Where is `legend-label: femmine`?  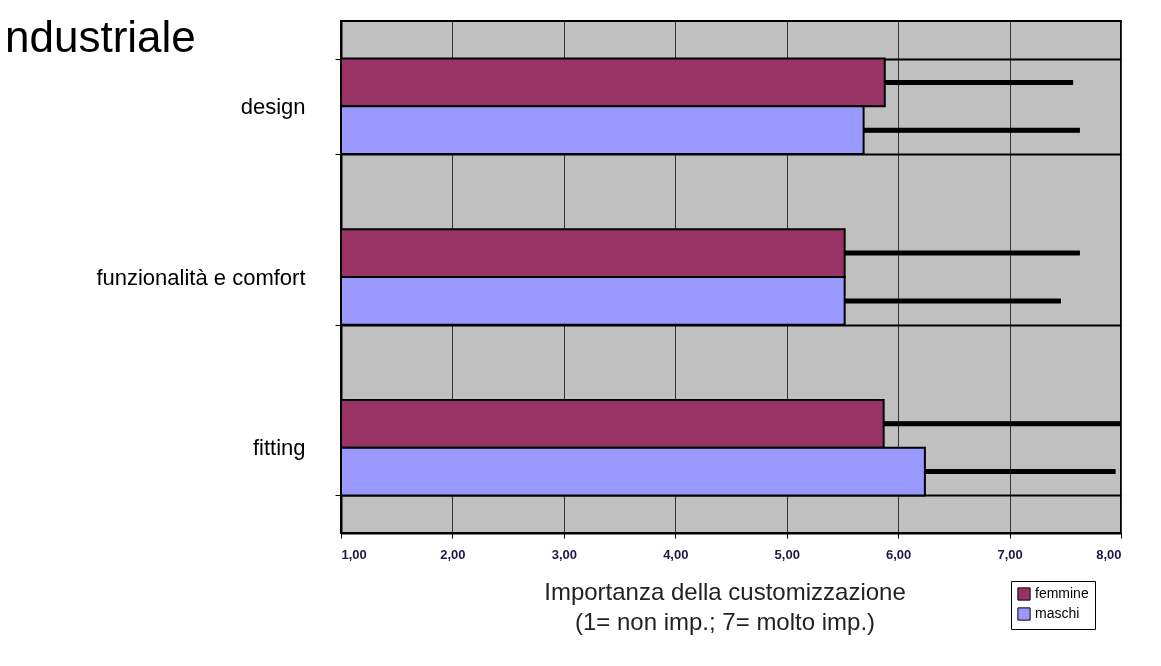
legend-label: femmine is located at coordinates (1062, 593).